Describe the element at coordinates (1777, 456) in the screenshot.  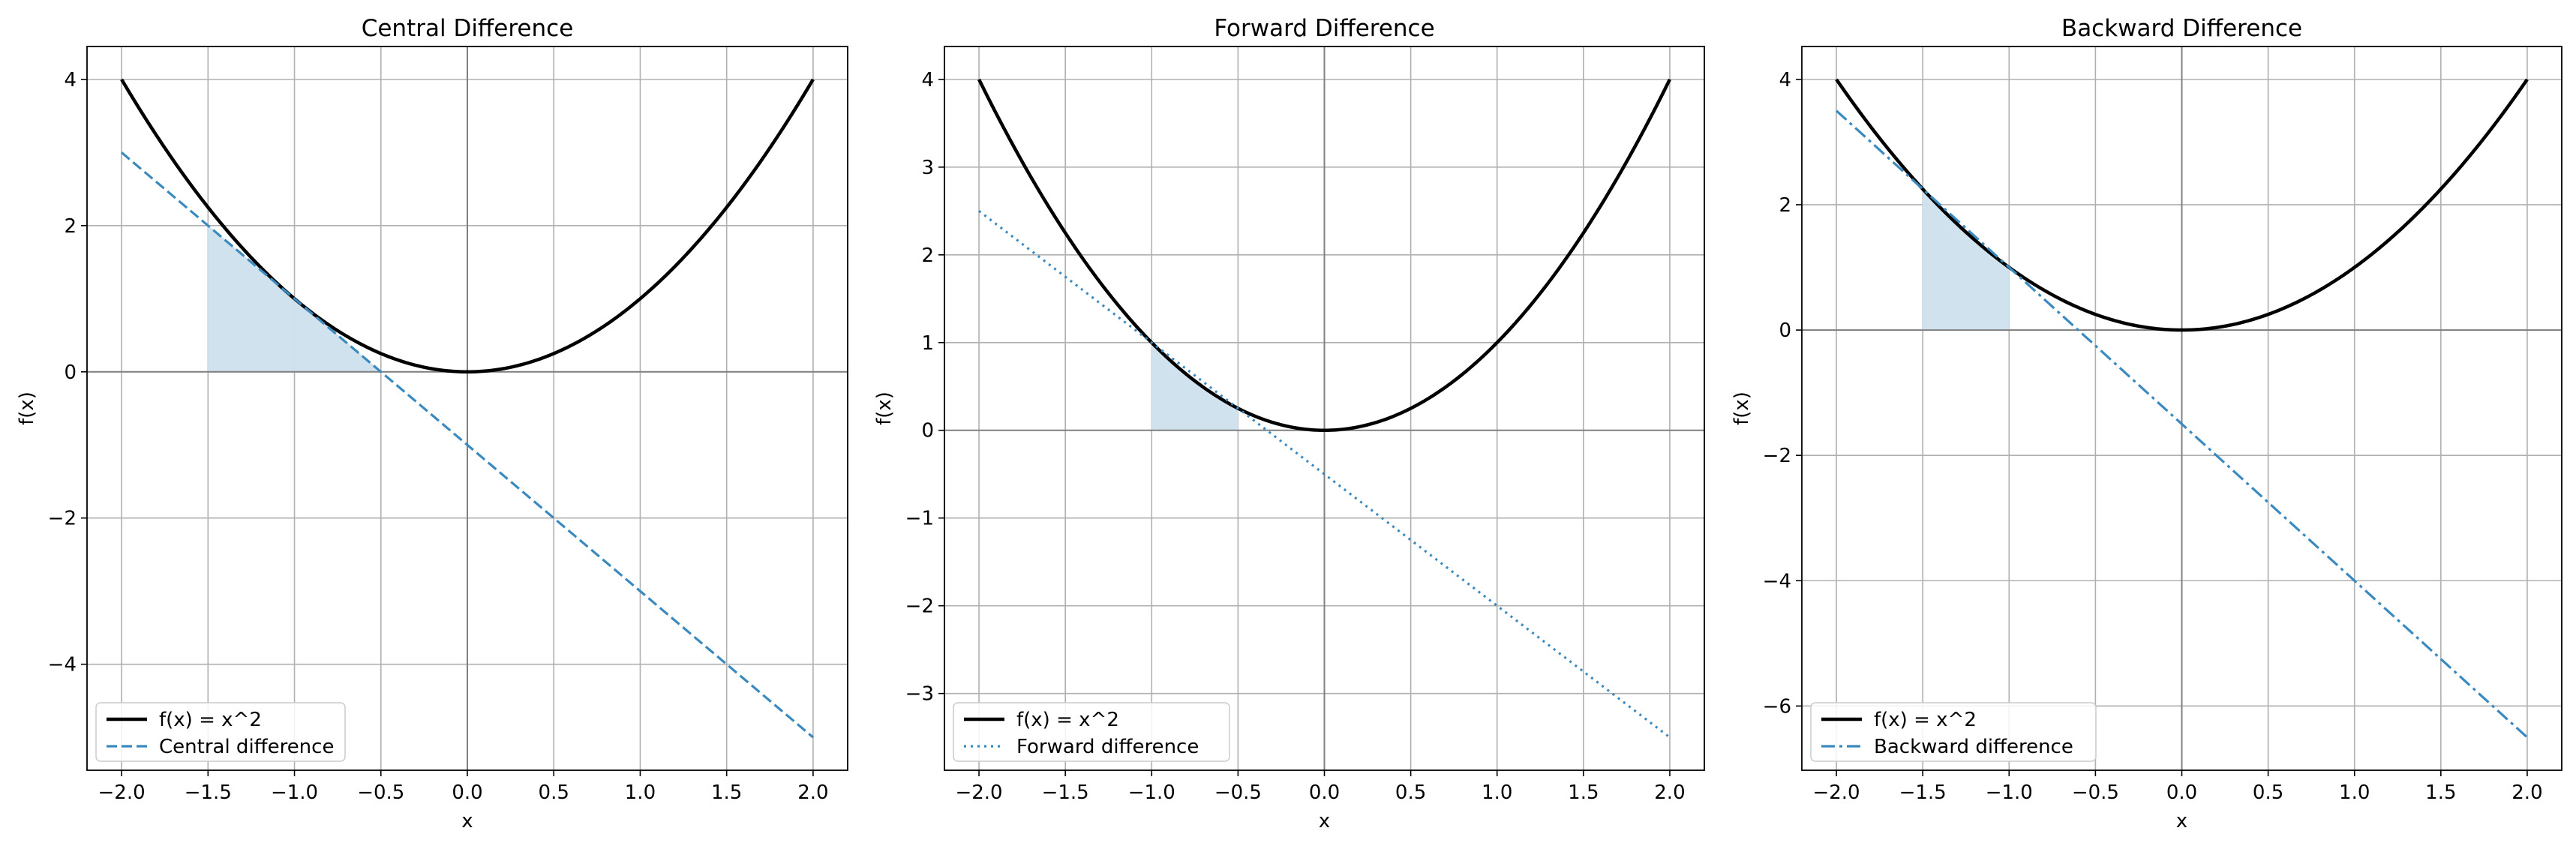
I see `y-tick-label-2: −2` at that location.